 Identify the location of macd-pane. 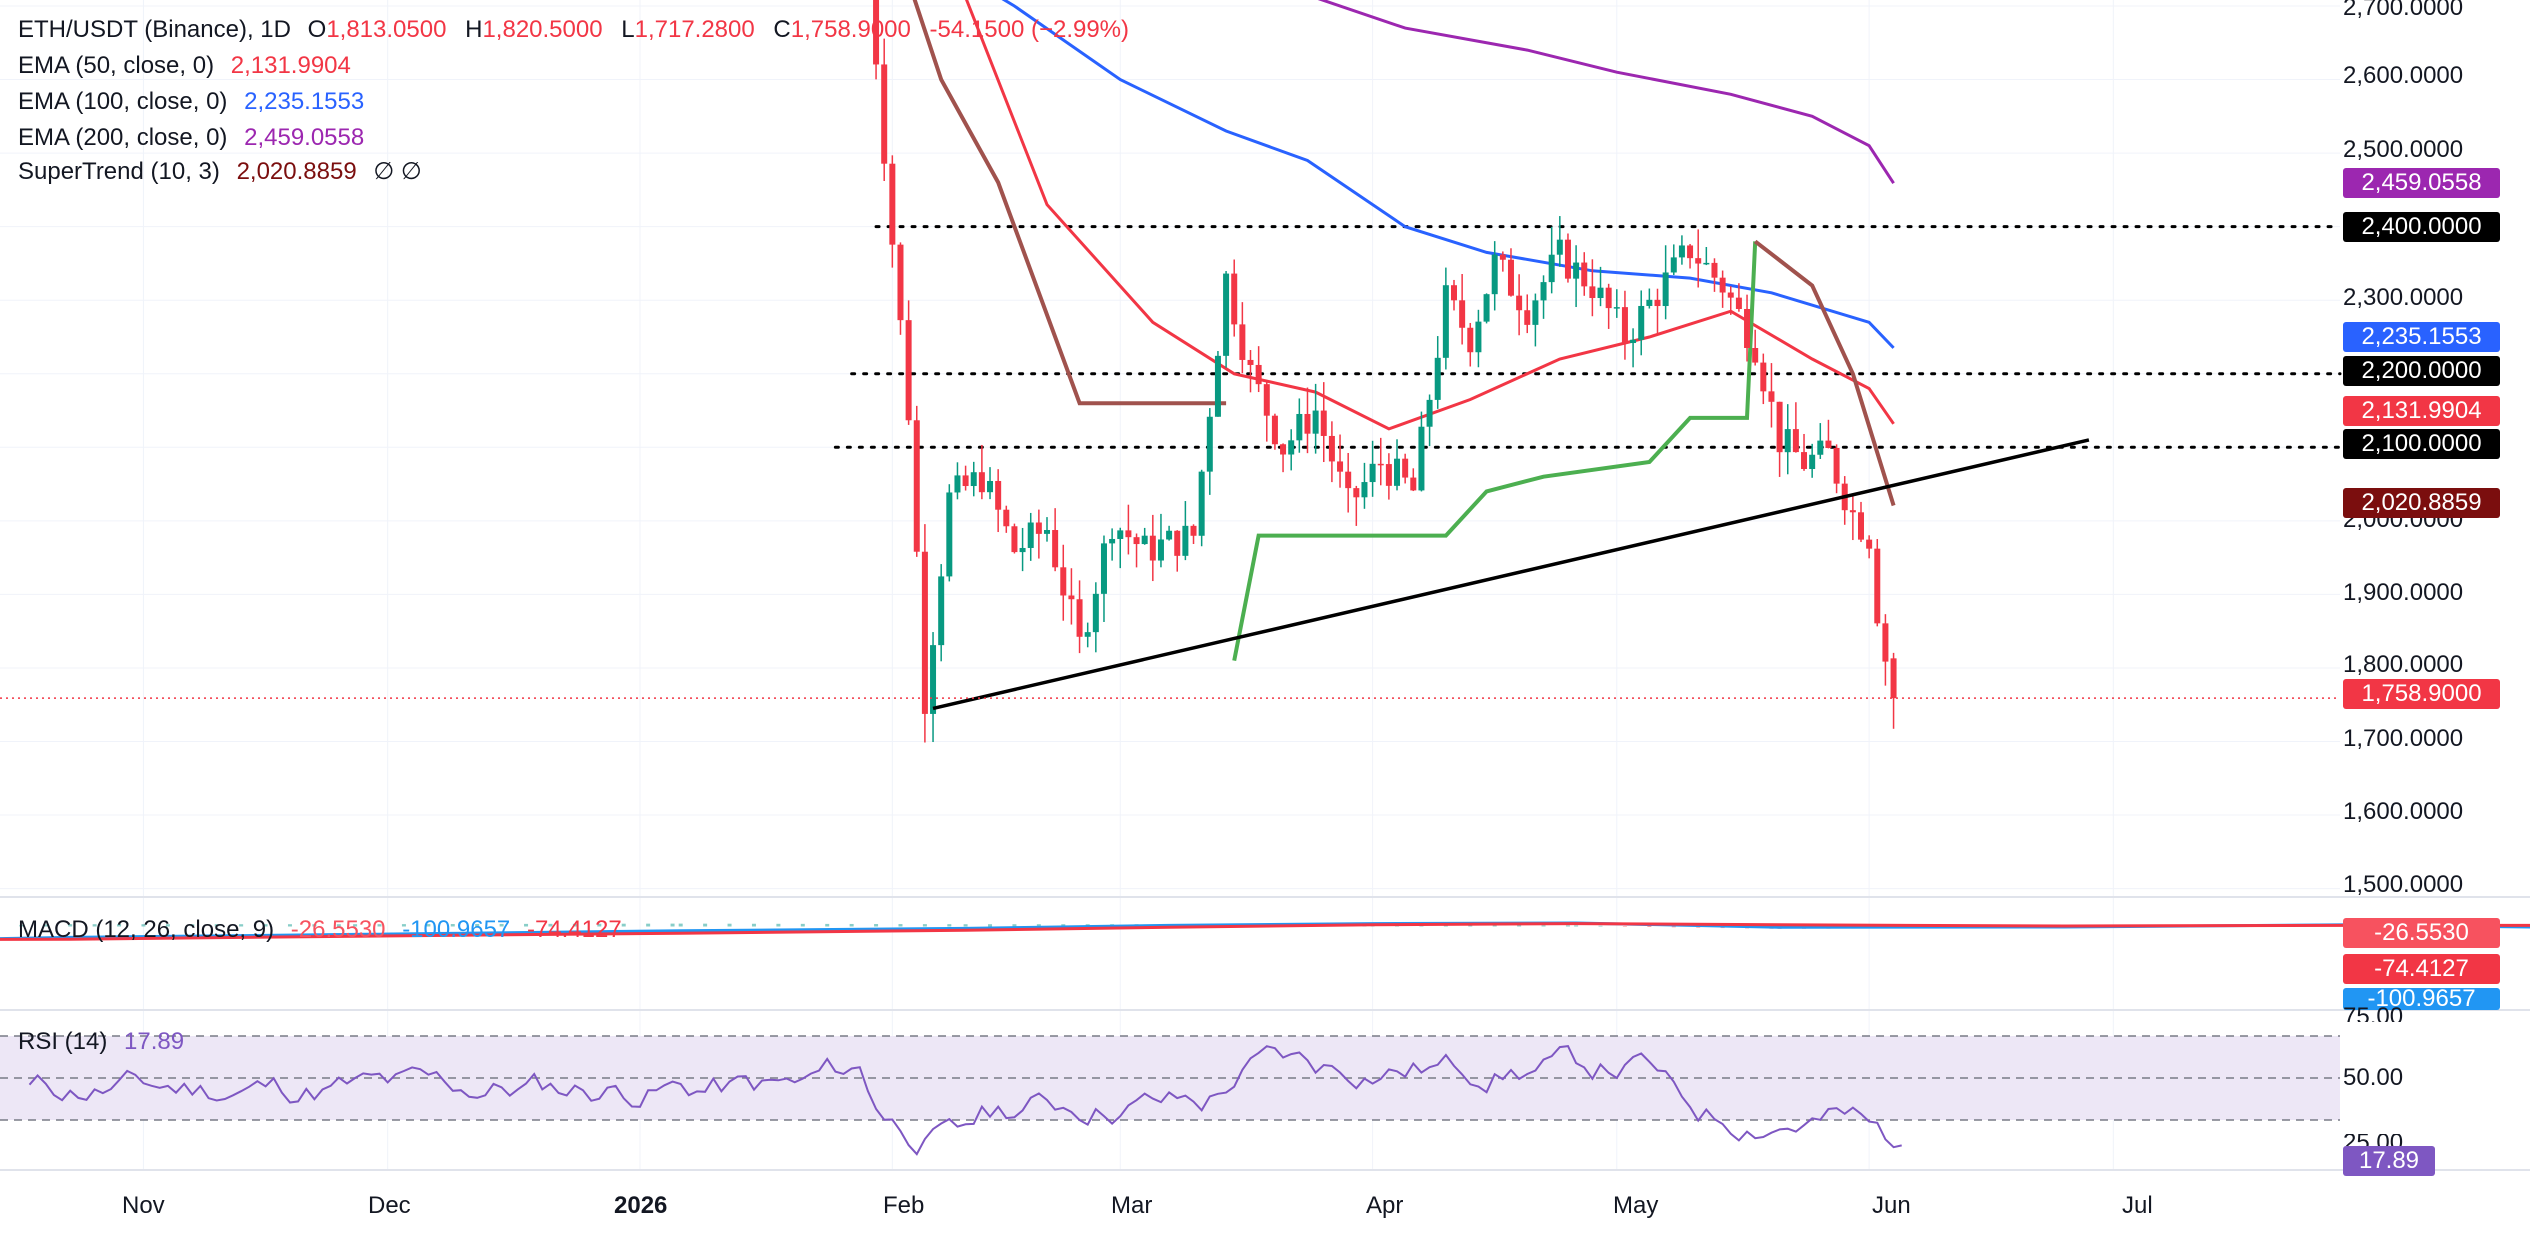
(1265, 931).